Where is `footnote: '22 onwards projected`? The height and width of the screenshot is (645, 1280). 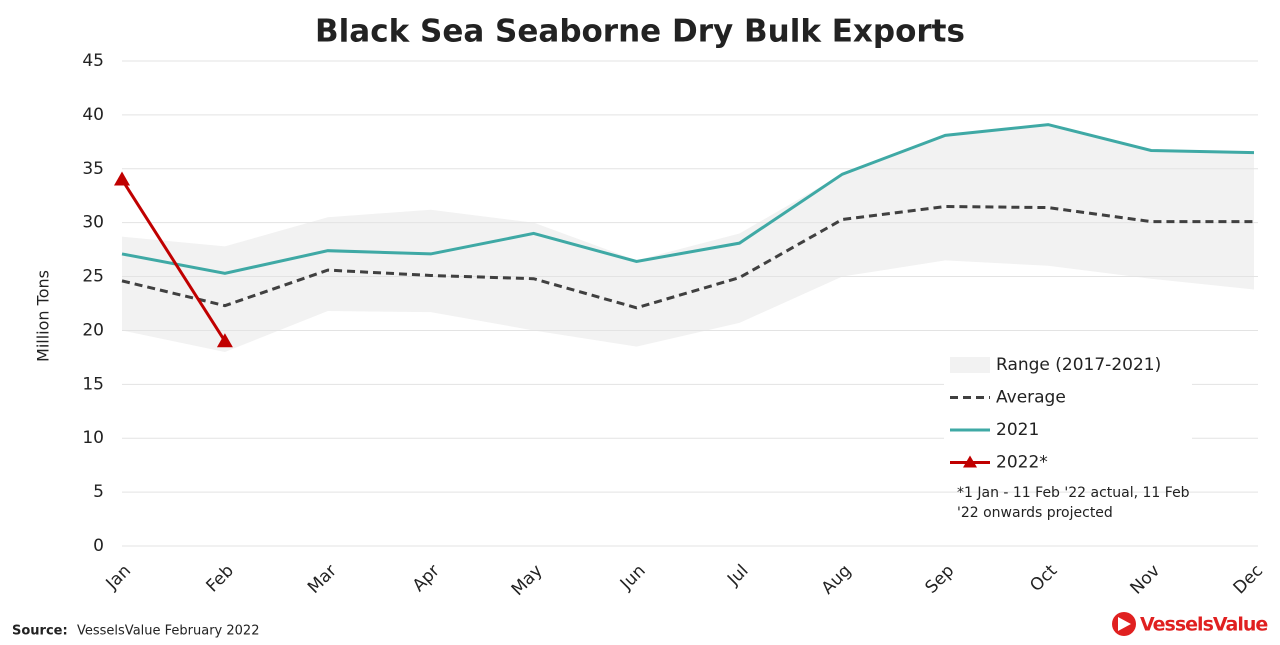
footnote: '22 onwards projected is located at coordinates (1035, 513).